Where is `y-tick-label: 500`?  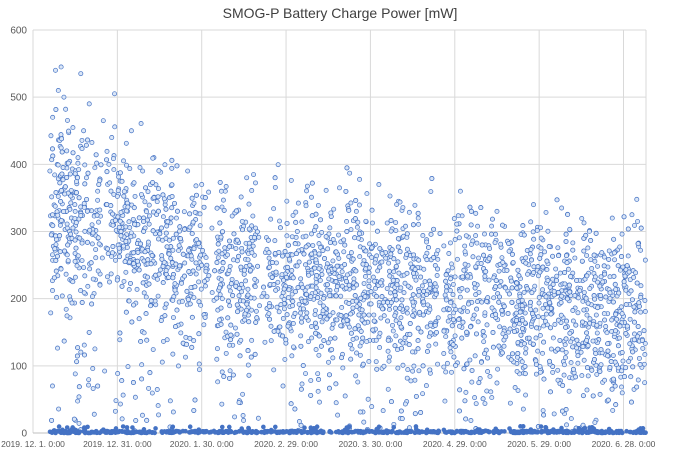 y-tick-label: 500 is located at coordinates (18, 98).